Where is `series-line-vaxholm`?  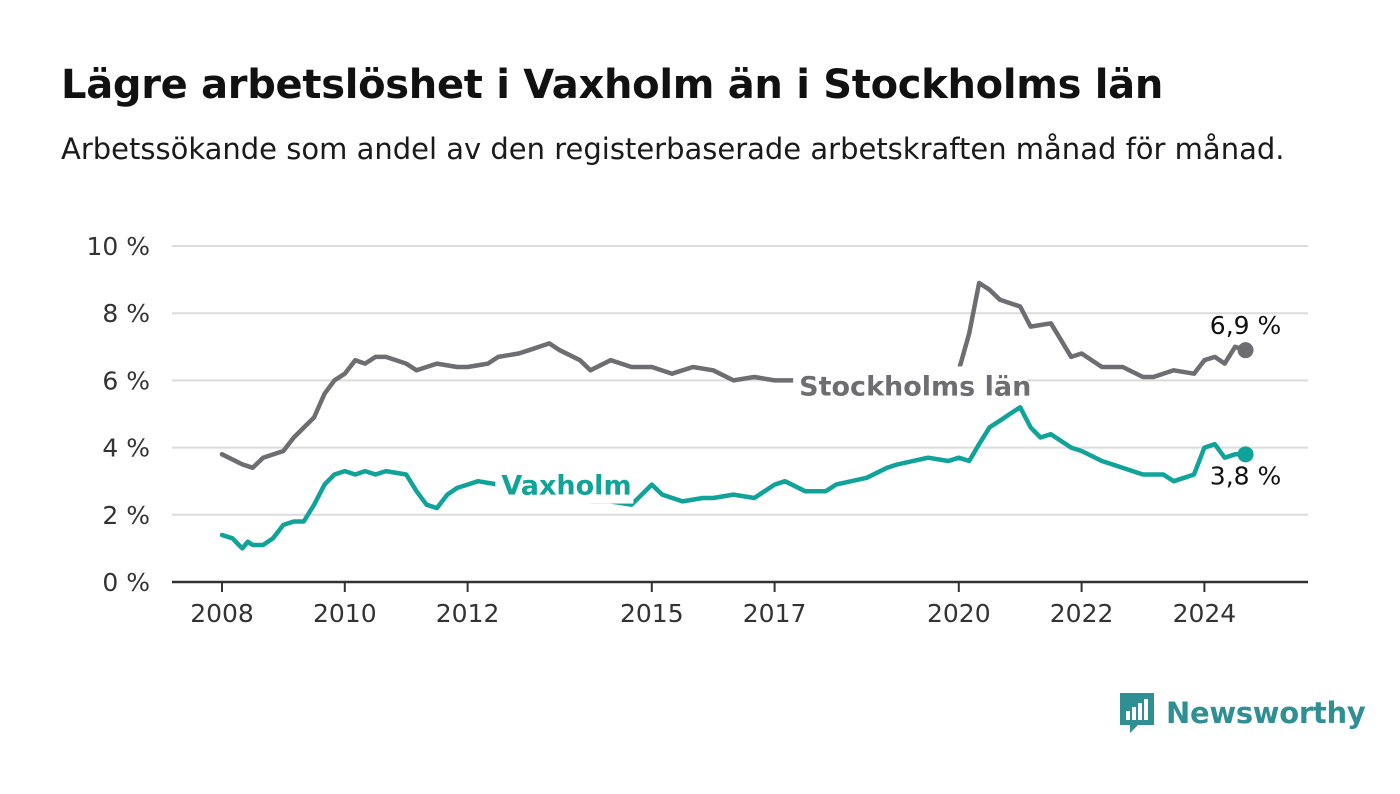 series-line-vaxholm is located at coordinates (733, 478).